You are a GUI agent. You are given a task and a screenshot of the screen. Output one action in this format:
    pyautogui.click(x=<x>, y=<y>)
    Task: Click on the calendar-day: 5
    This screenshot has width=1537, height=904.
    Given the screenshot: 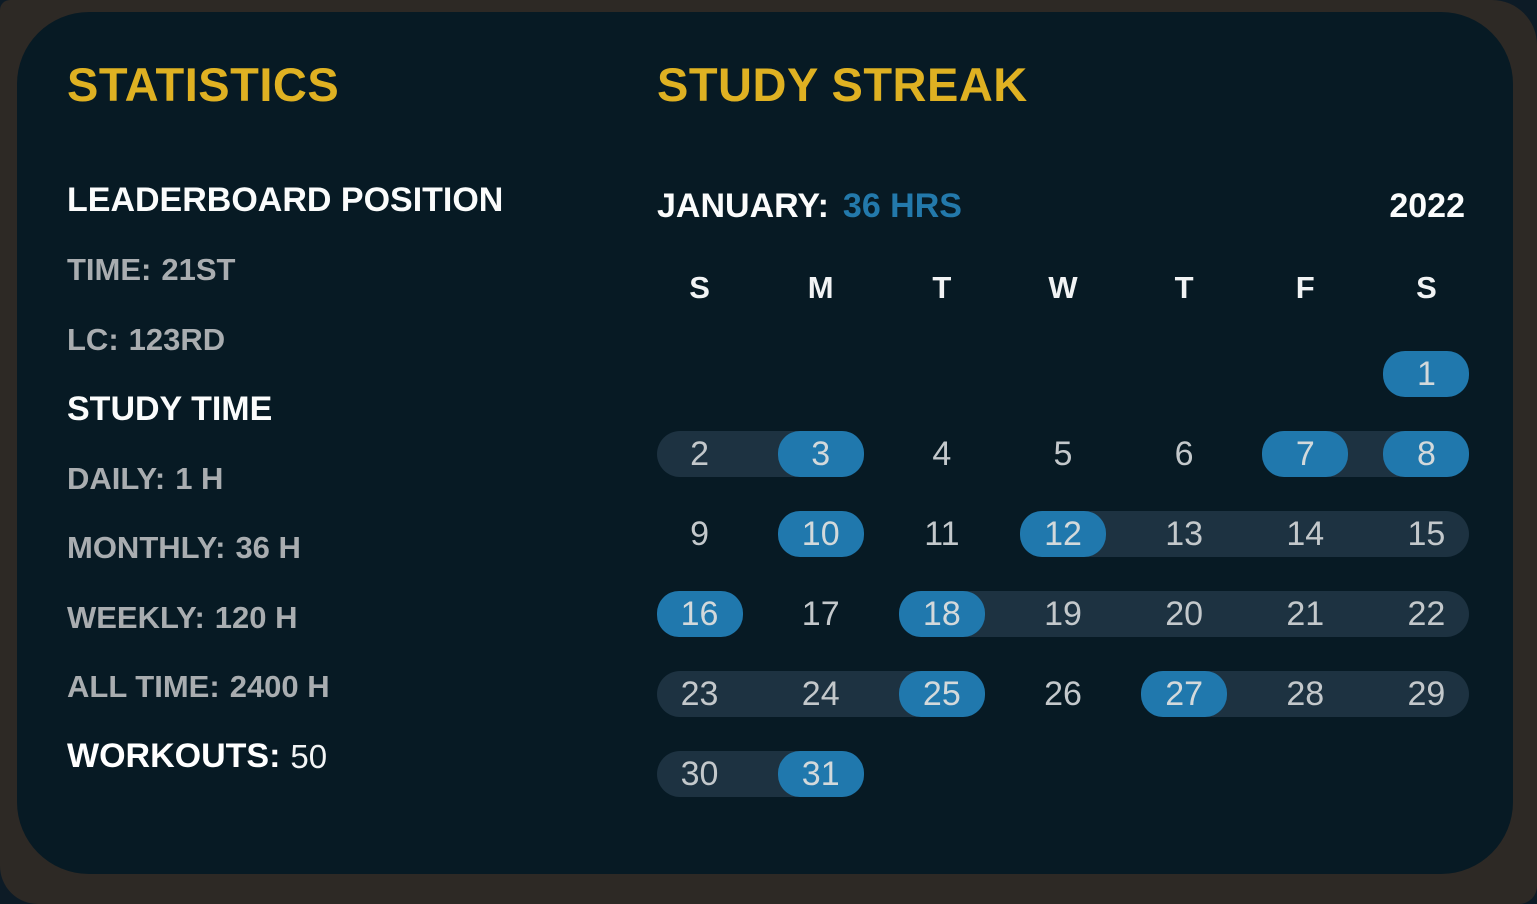 What is the action you would take?
    pyautogui.click(x=1063, y=454)
    